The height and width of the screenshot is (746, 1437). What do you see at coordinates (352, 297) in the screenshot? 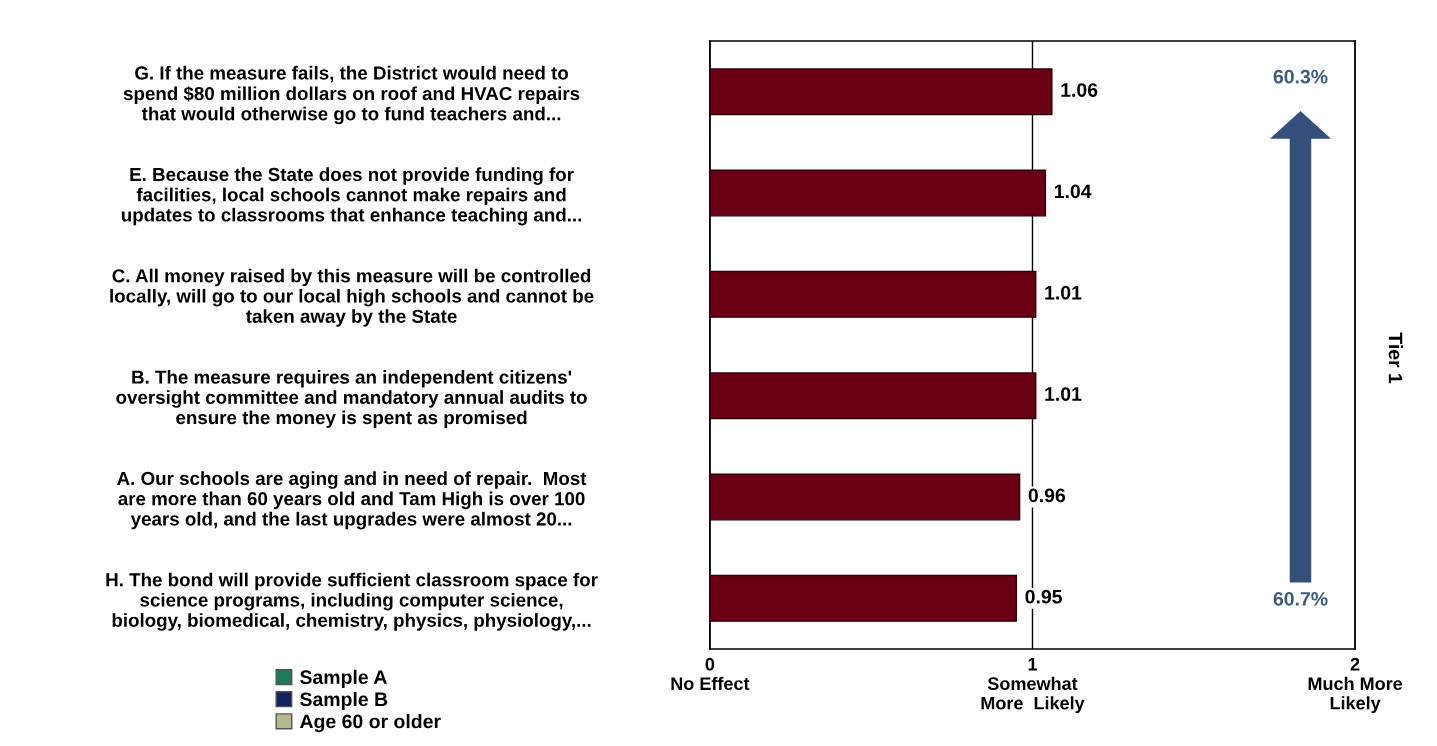
I see `y-tick-label: C. All money raised by this measure will be controlled locally, will go to our local high schools and cannot be taken away by the State` at bounding box center [352, 297].